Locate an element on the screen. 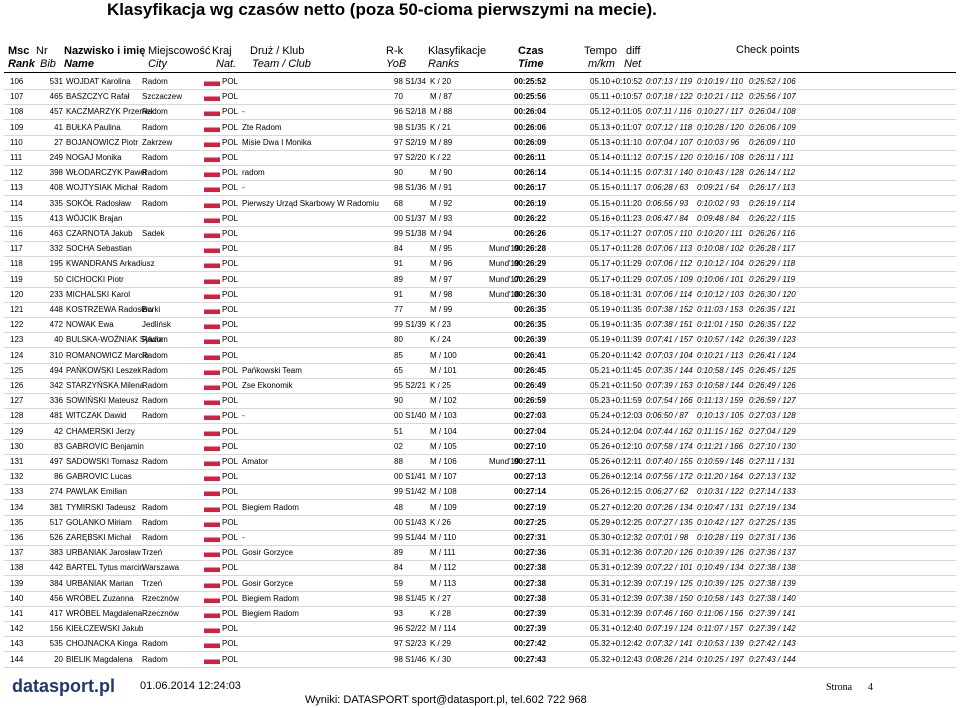 This screenshot has height=708, width=960. yob-cell: 00 S1/40 is located at coordinates (410, 416).